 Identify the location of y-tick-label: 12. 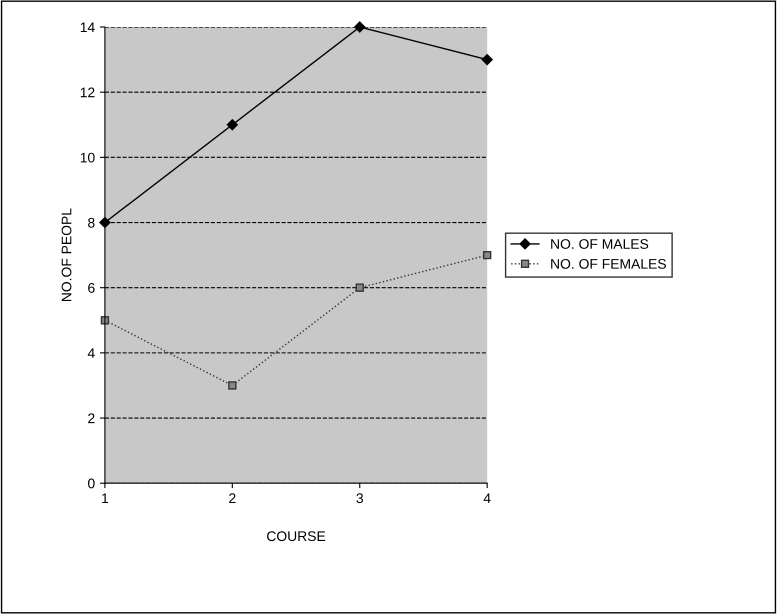
(87, 93).